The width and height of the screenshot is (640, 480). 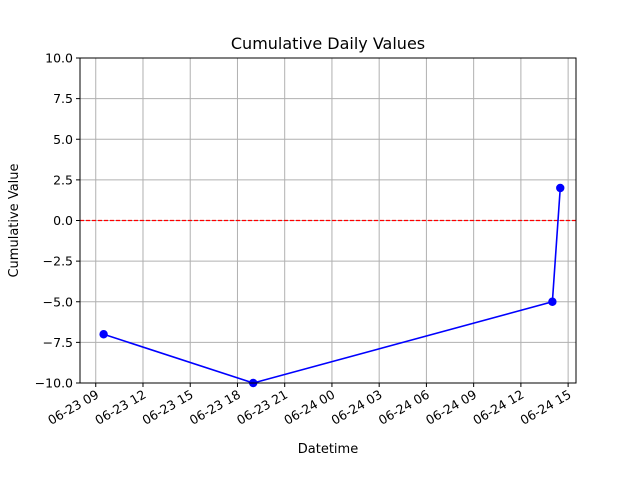 What do you see at coordinates (58, 301) in the screenshot?
I see `y-tick-label: −5.0` at bounding box center [58, 301].